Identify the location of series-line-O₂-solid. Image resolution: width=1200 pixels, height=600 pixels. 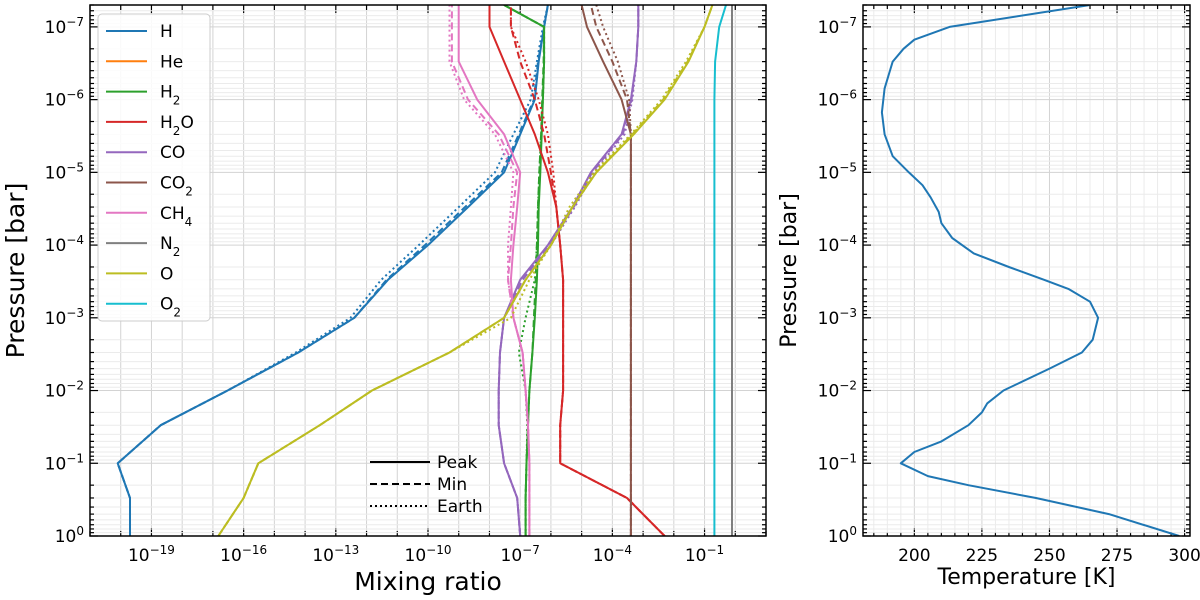
(720, 270).